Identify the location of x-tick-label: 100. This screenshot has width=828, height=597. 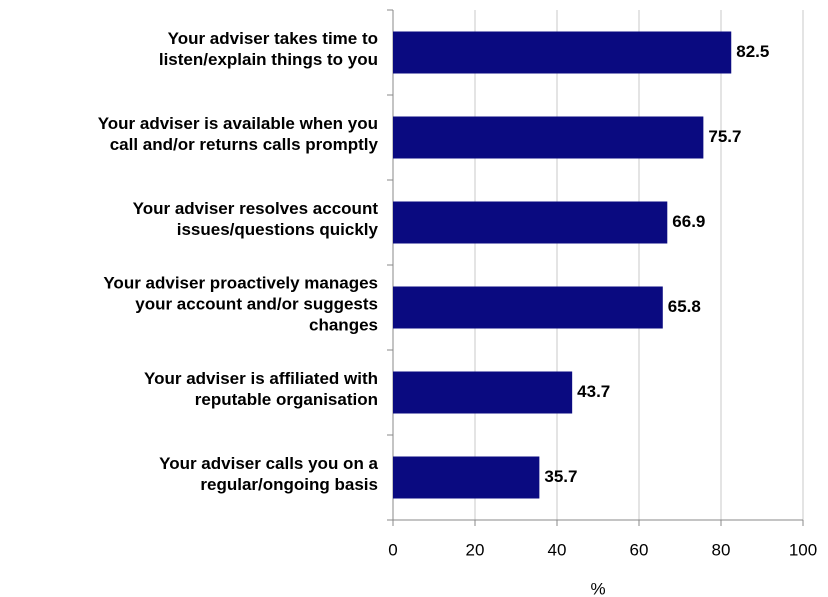
(803, 549).